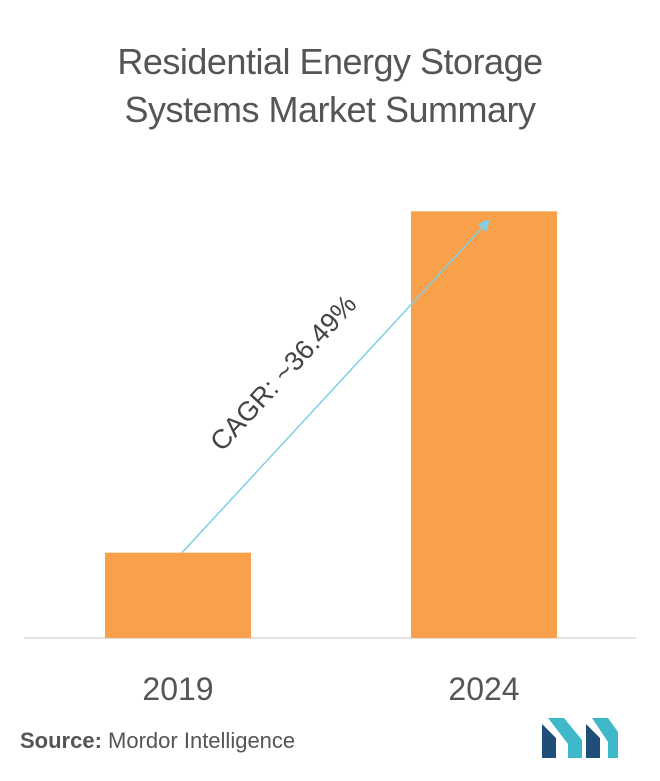 The height and width of the screenshot is (781, 660). What do you see at coordinates (202, 740) in the screenshot?
I see `source-text: Mordor Intelligence` at bounding box center [202, 740].